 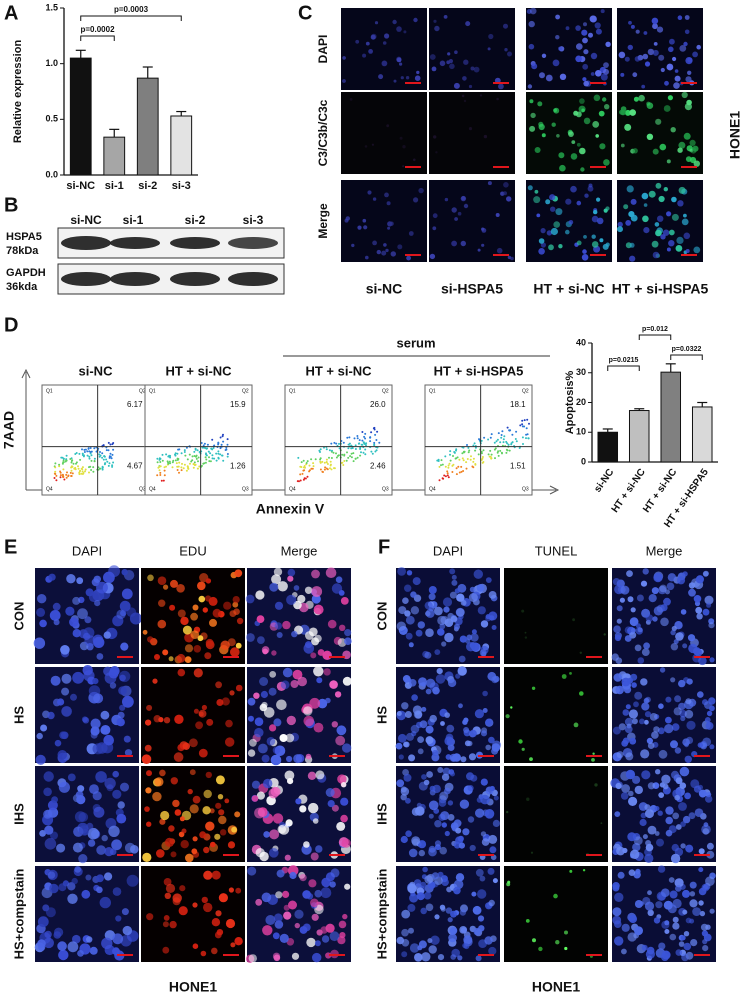 I want to click on column-label: Merge, so click(x=299, y=550).